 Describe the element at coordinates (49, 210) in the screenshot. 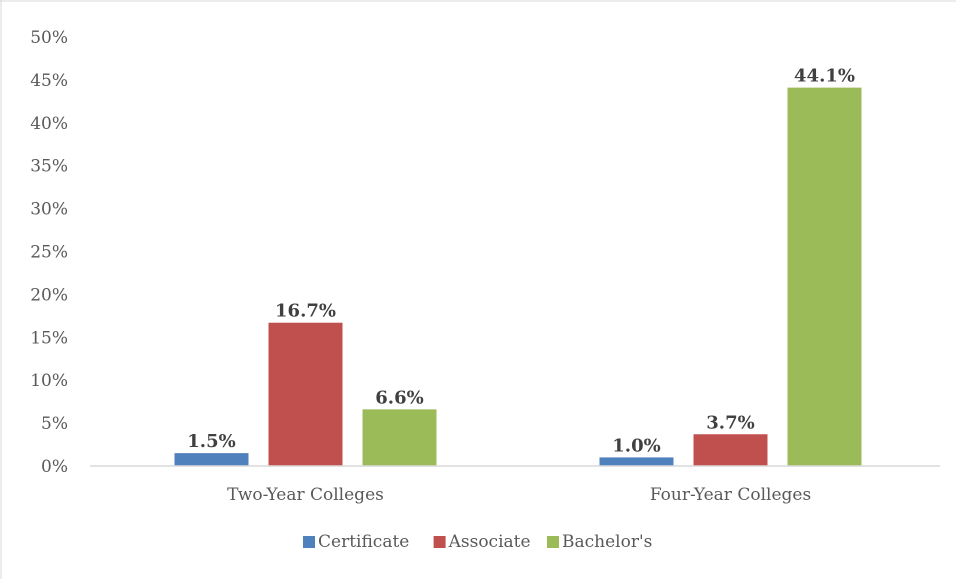

I see `y-tick-label: 30%` at that location.